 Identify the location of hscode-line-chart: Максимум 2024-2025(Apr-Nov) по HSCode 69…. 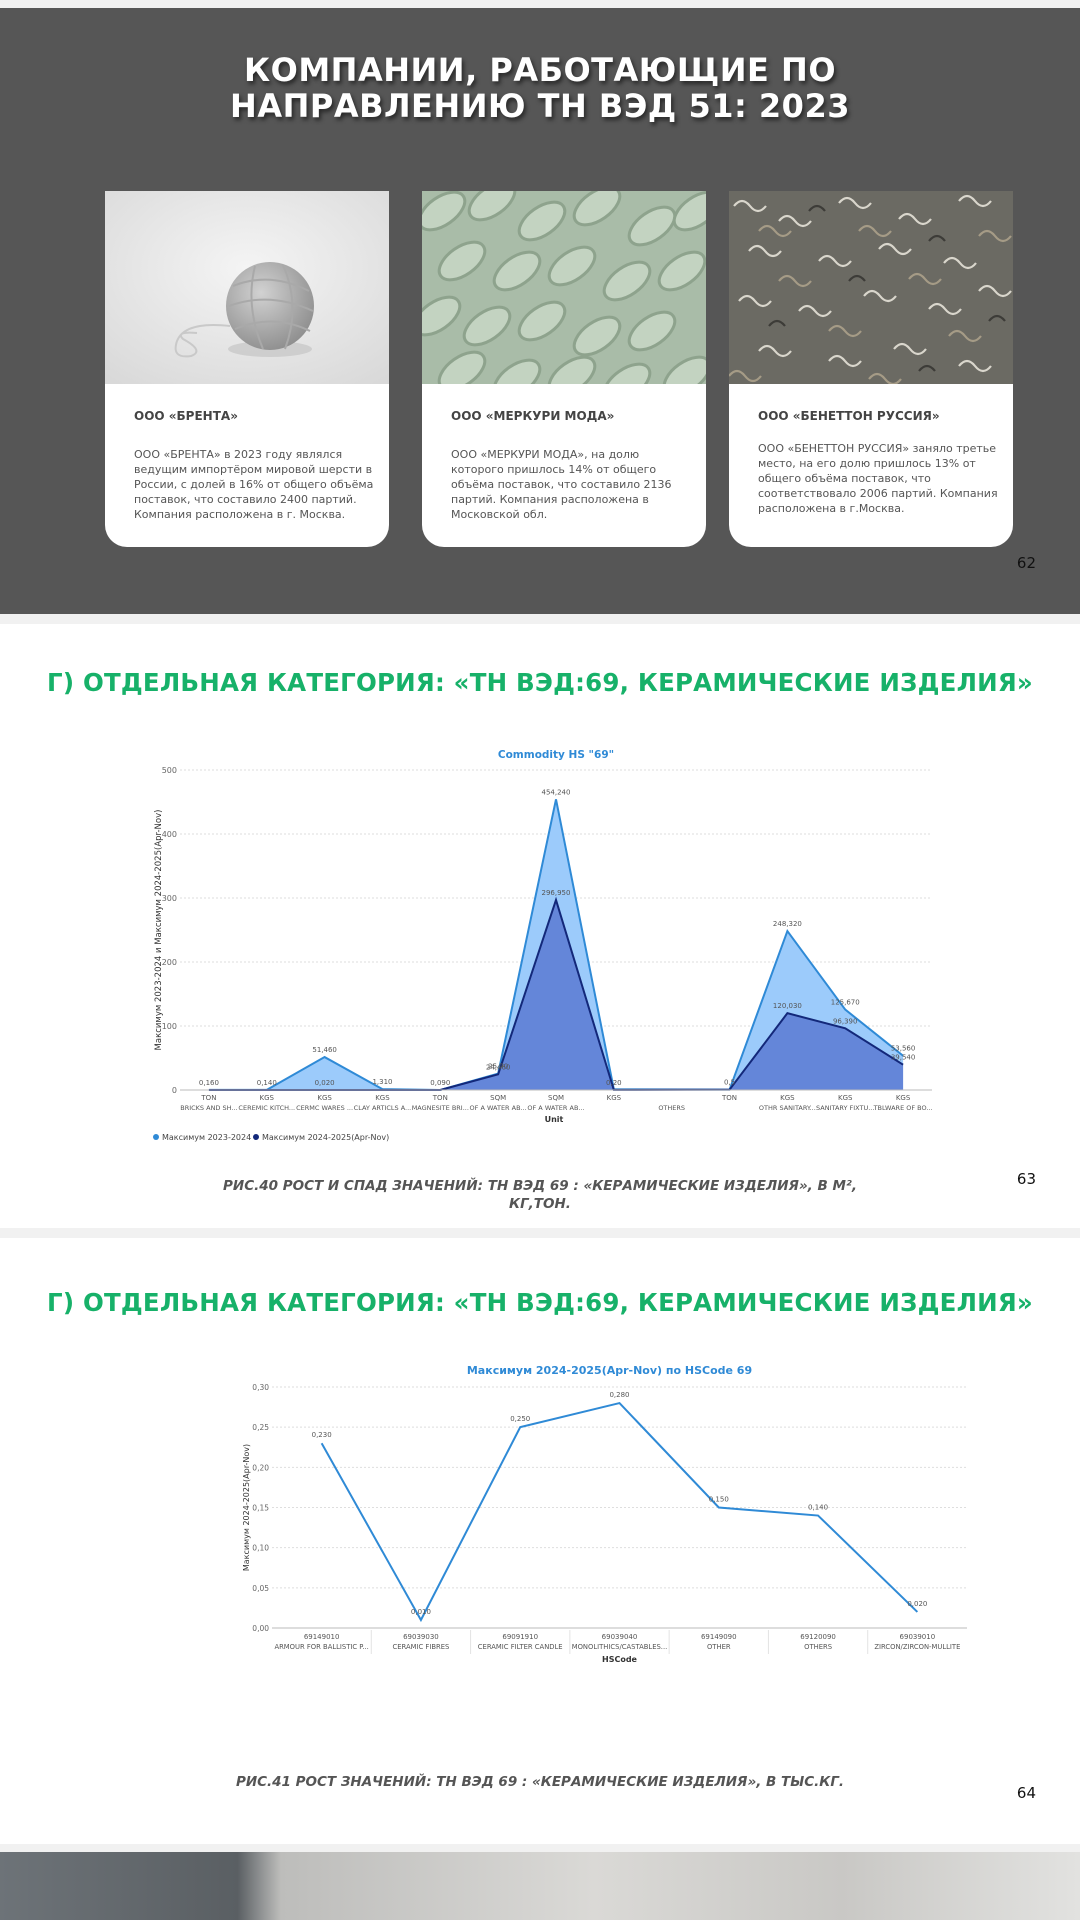
(604, 1514).